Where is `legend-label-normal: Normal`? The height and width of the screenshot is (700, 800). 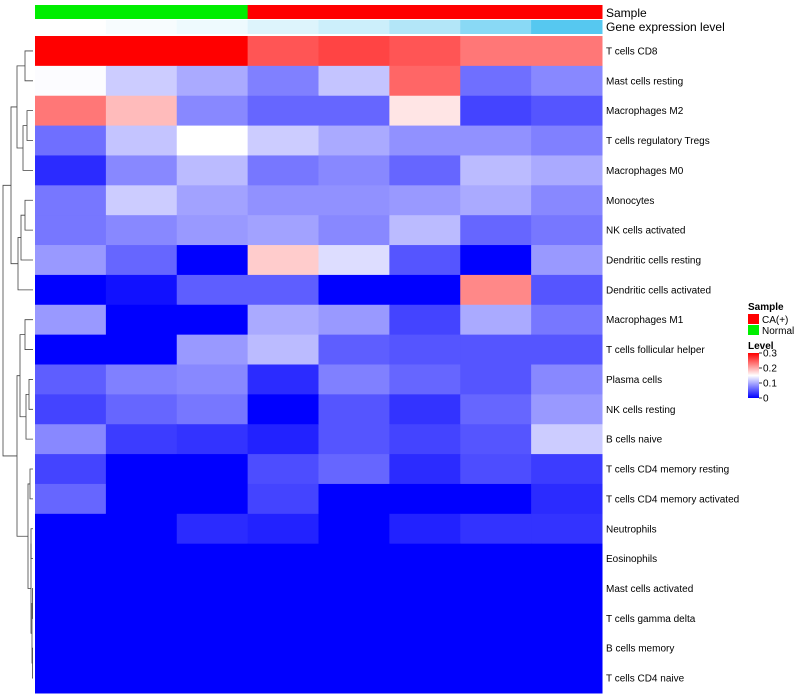
legend-label-normal: Normal is located at coordinates (778, 331).